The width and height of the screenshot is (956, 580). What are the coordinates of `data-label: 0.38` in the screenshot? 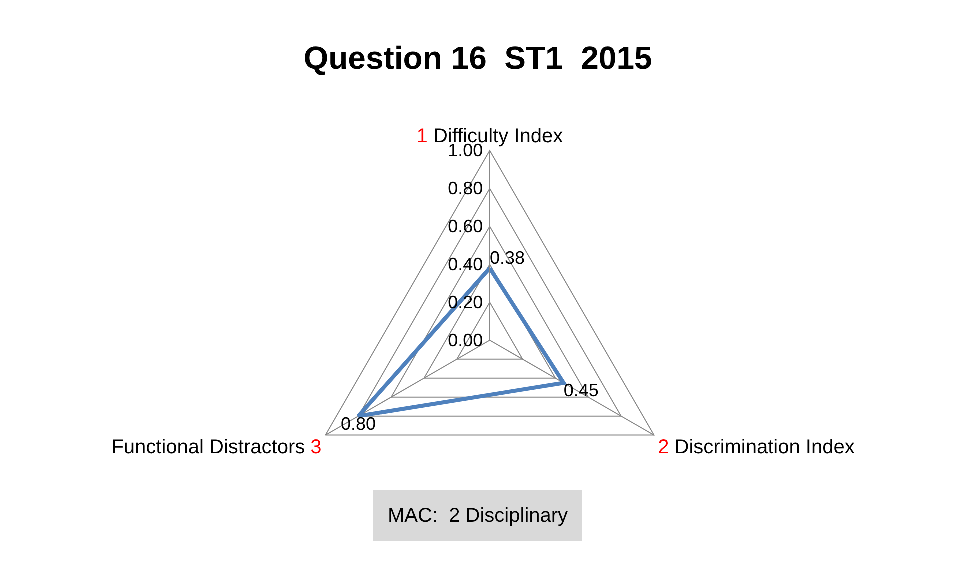 It's located at (507, 258).